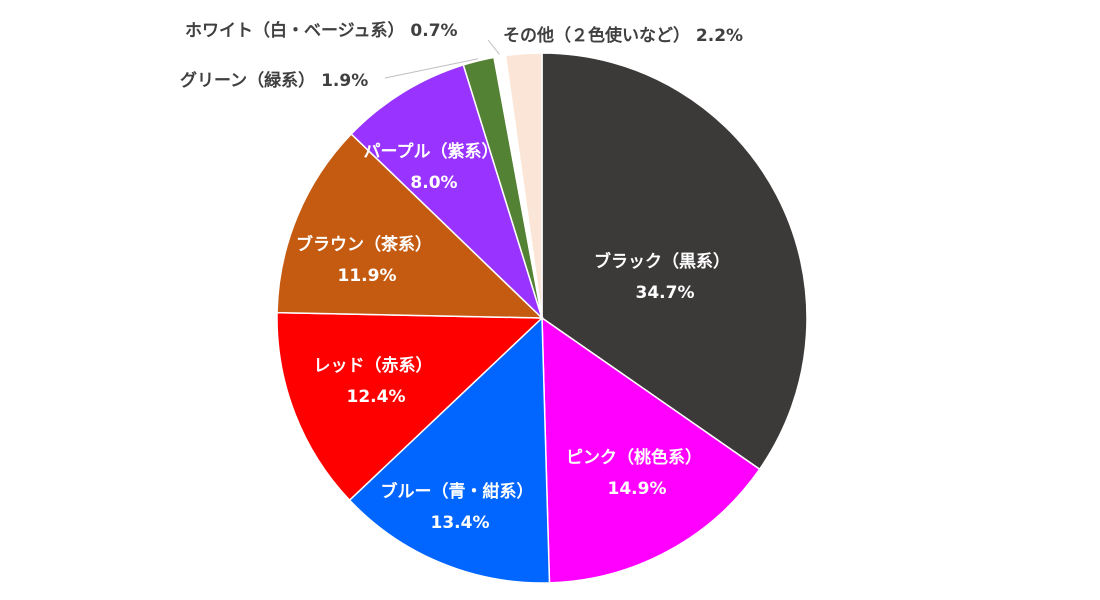 The height and width of the screenshot is (600, 1100). Describe the element at coordinates (433, 183) in the screenshot. I see `label-purple-value: 8.0%` at that location.